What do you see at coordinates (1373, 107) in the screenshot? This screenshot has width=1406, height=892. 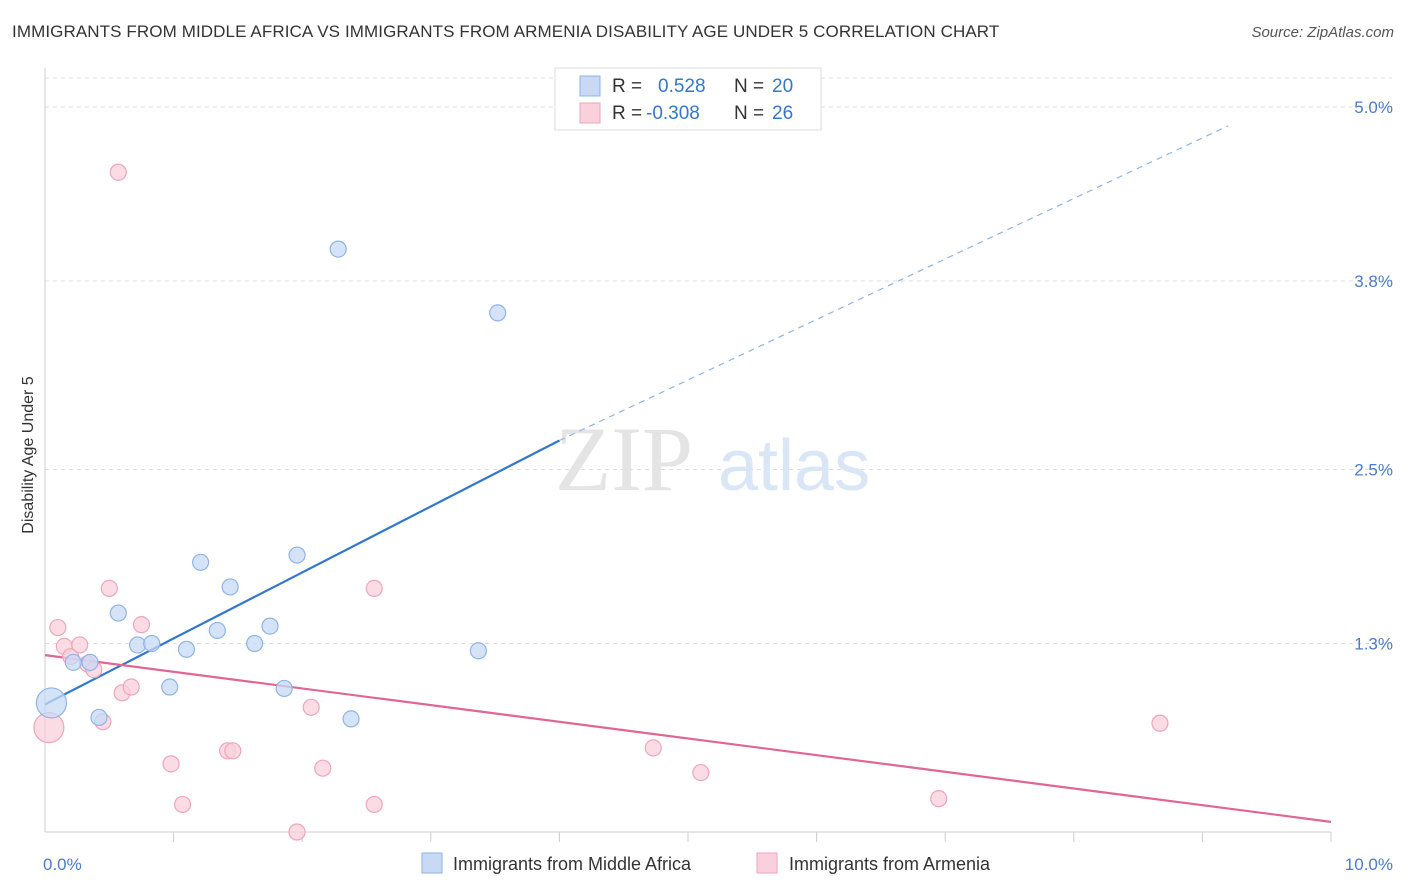 I see `y-tick-label: 5.0%` at bounding box center [1373, 107].